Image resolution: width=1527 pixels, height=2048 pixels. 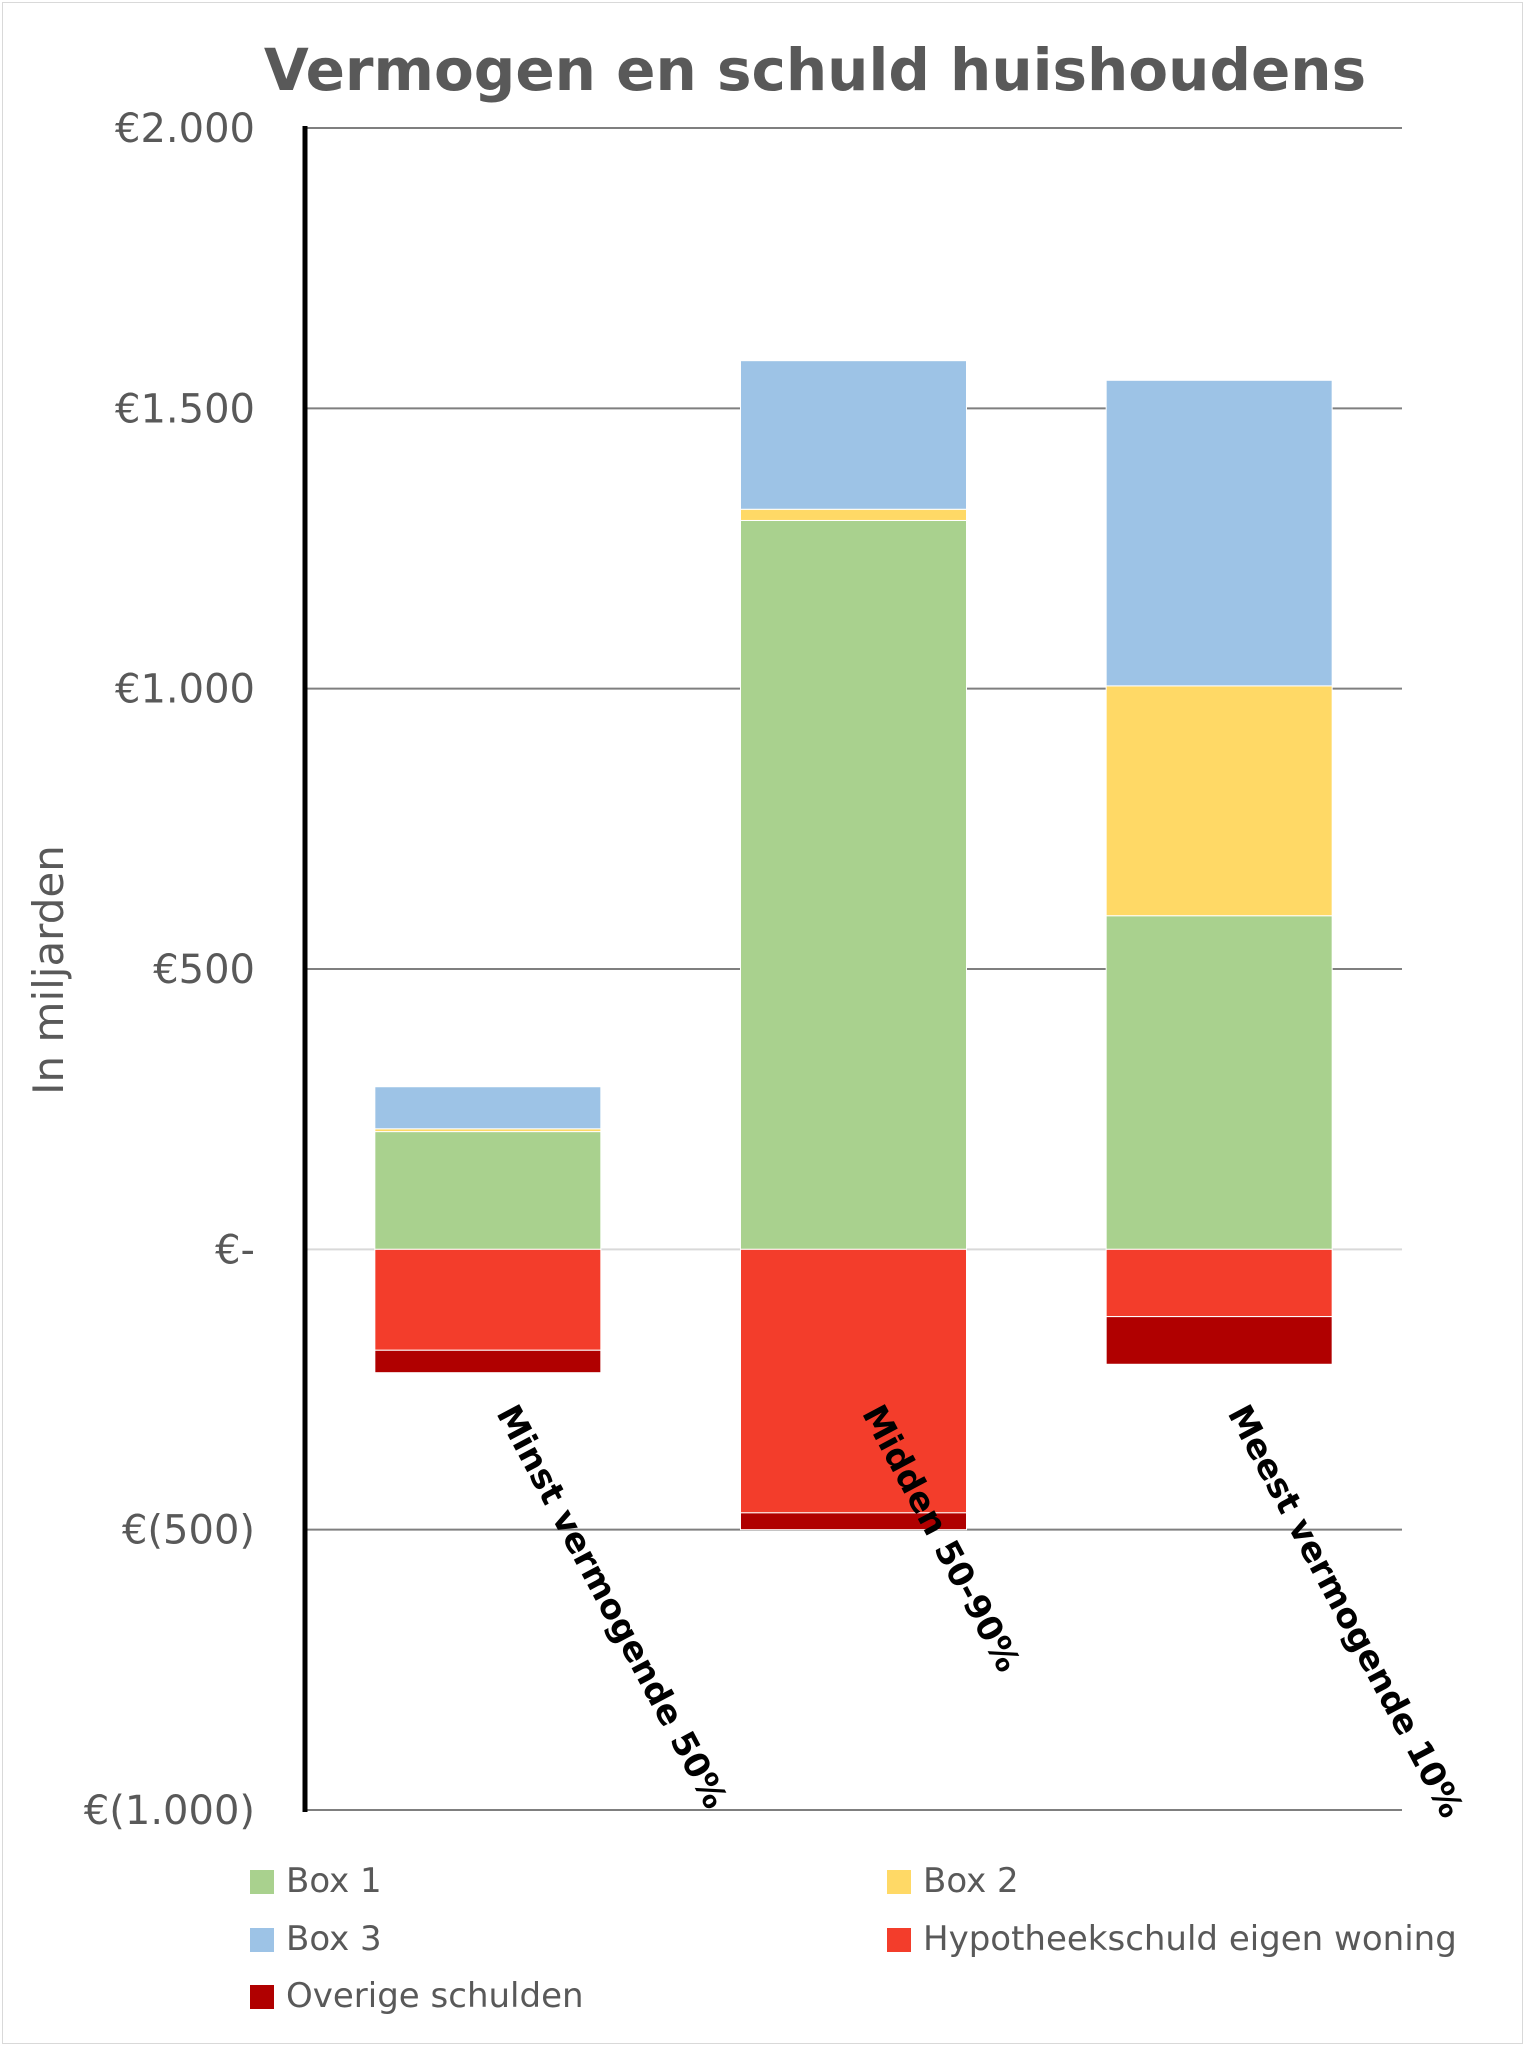 I want to click on legend-label: Box 2, so click(x=971, y=1881).